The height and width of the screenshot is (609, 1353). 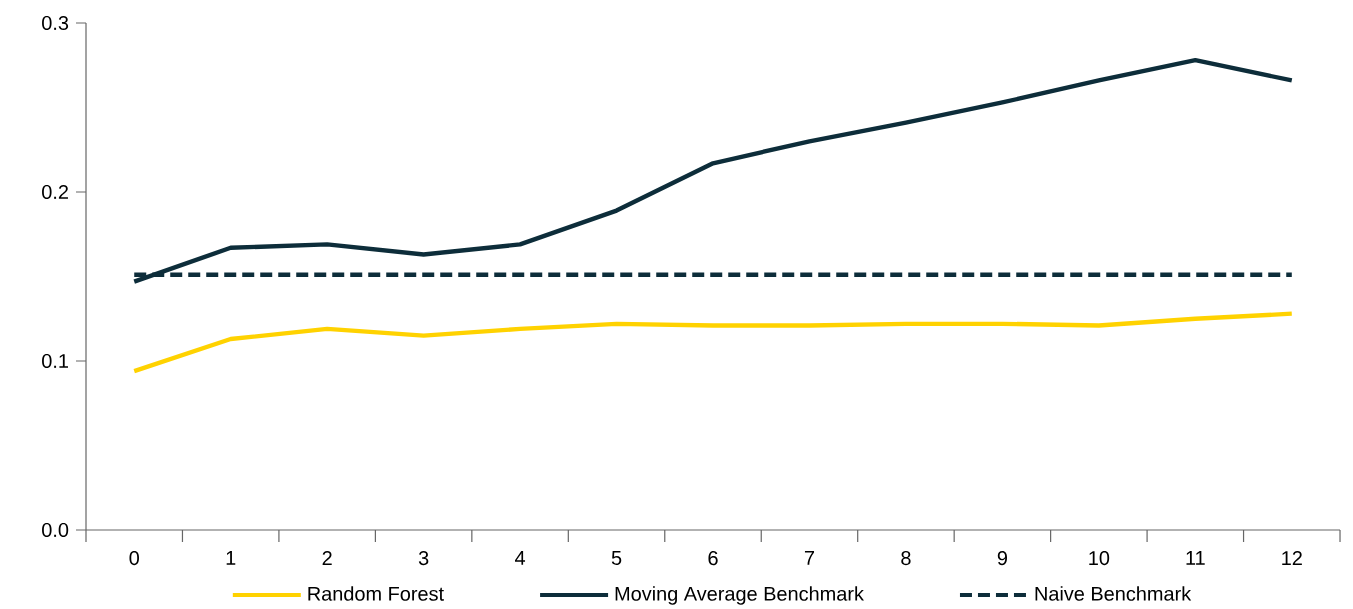 What do you see at coordinates (906, 558) in the screenshot?
I see `x-tick-label: 8` at bounding box center [906, 558].